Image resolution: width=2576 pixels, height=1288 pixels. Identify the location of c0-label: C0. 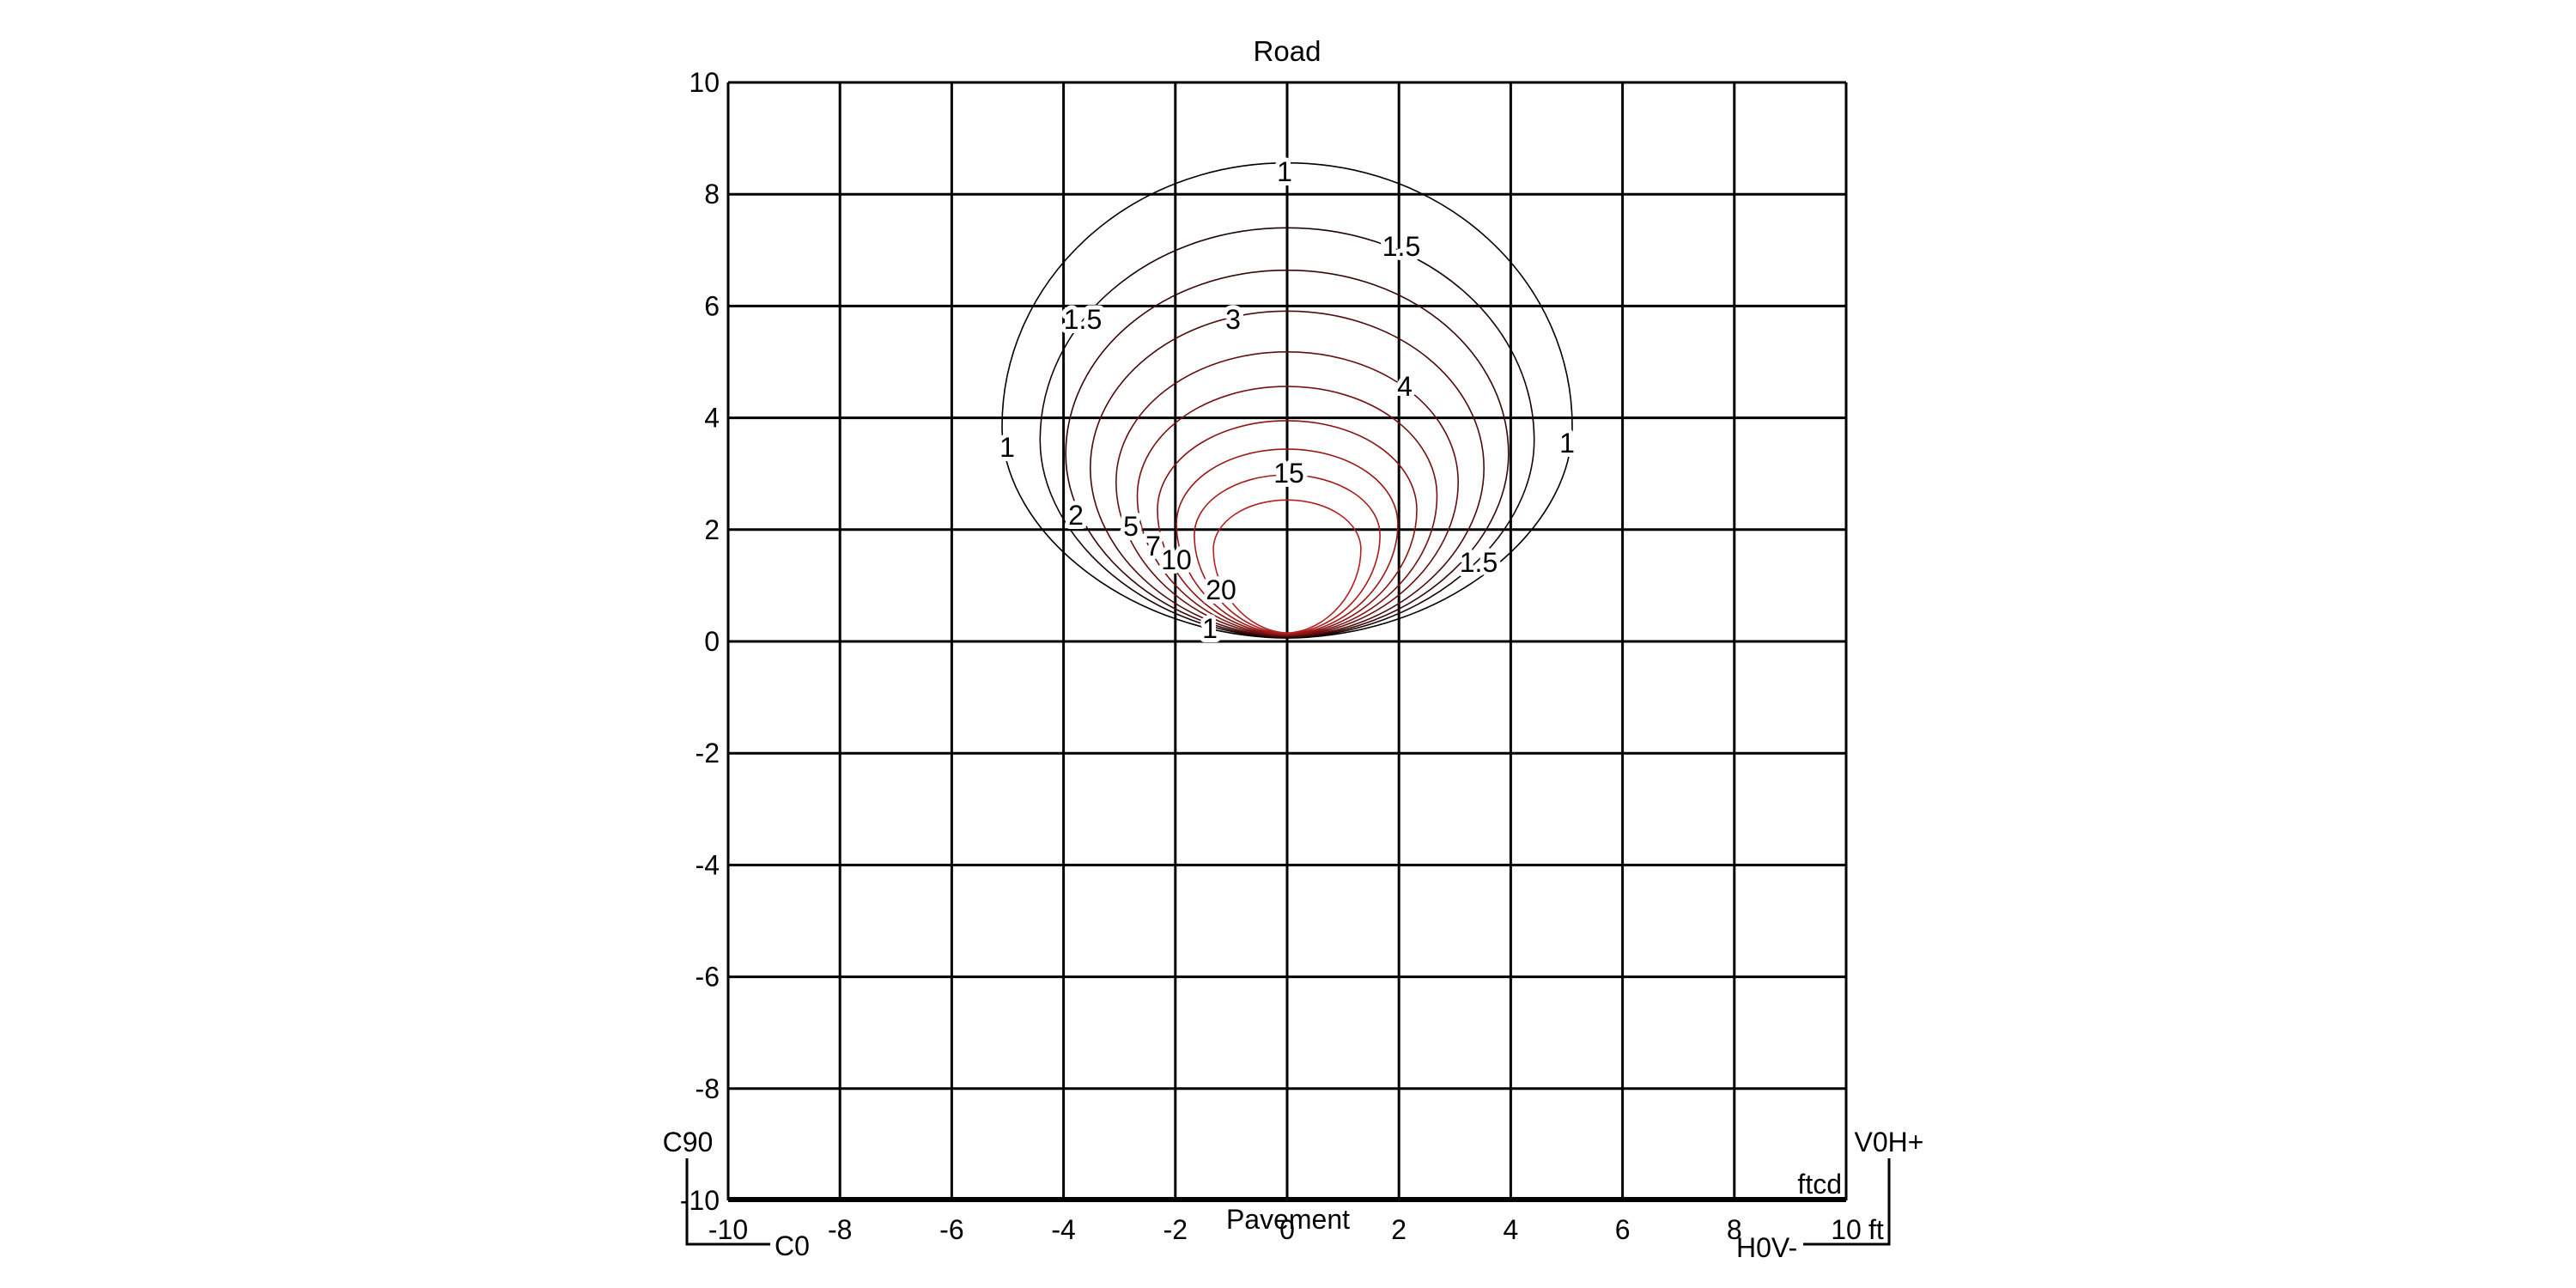
(792, 1246).